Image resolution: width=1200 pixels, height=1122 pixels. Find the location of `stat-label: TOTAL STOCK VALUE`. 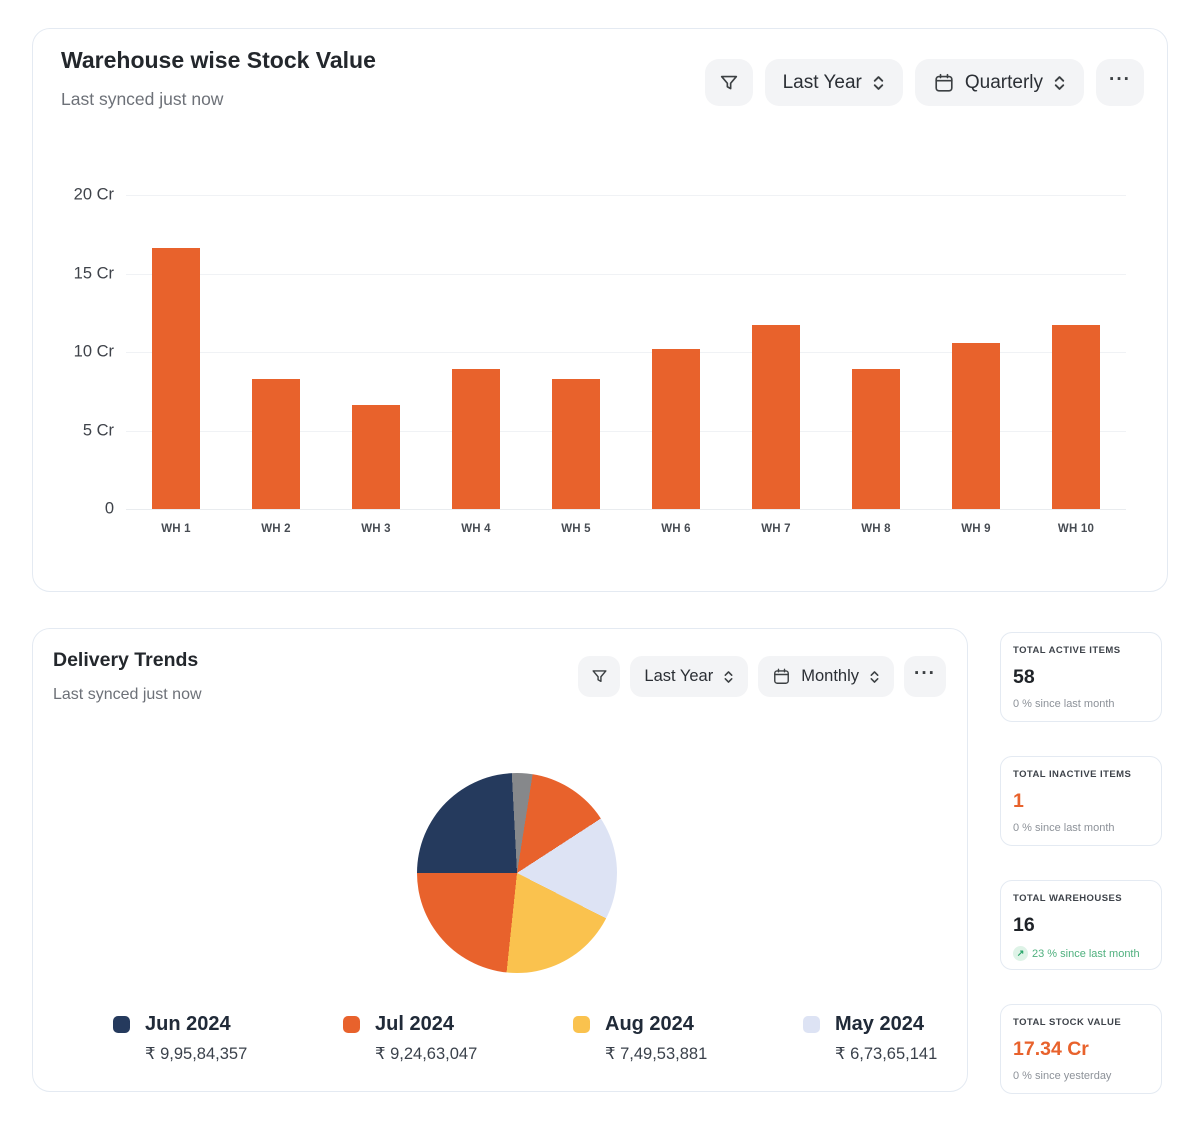

stat-label: TOTAL STOCK VALUE is located at coordinates (1067, 1022).